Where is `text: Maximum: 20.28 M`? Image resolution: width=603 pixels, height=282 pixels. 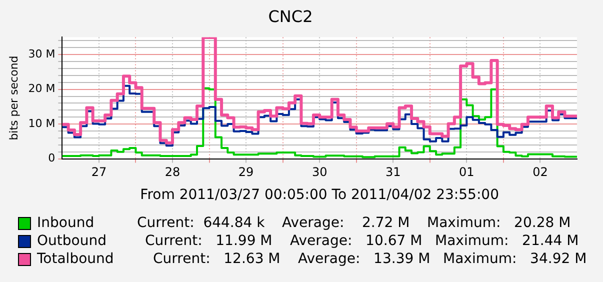
text: Maximum: 20.28 M is located at coordinates (499, 223).